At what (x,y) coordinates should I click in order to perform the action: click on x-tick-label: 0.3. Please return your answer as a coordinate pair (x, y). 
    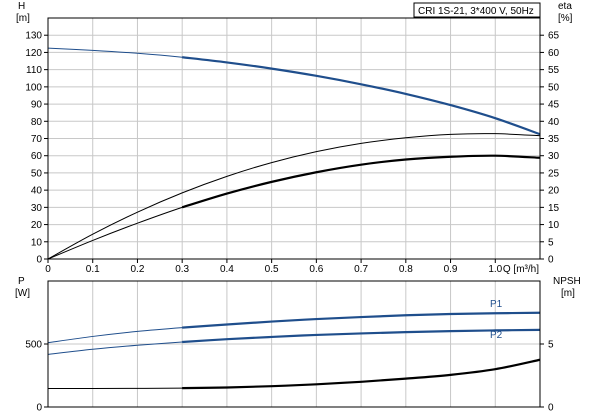
    Looking at the image, I should click on (182, 269).